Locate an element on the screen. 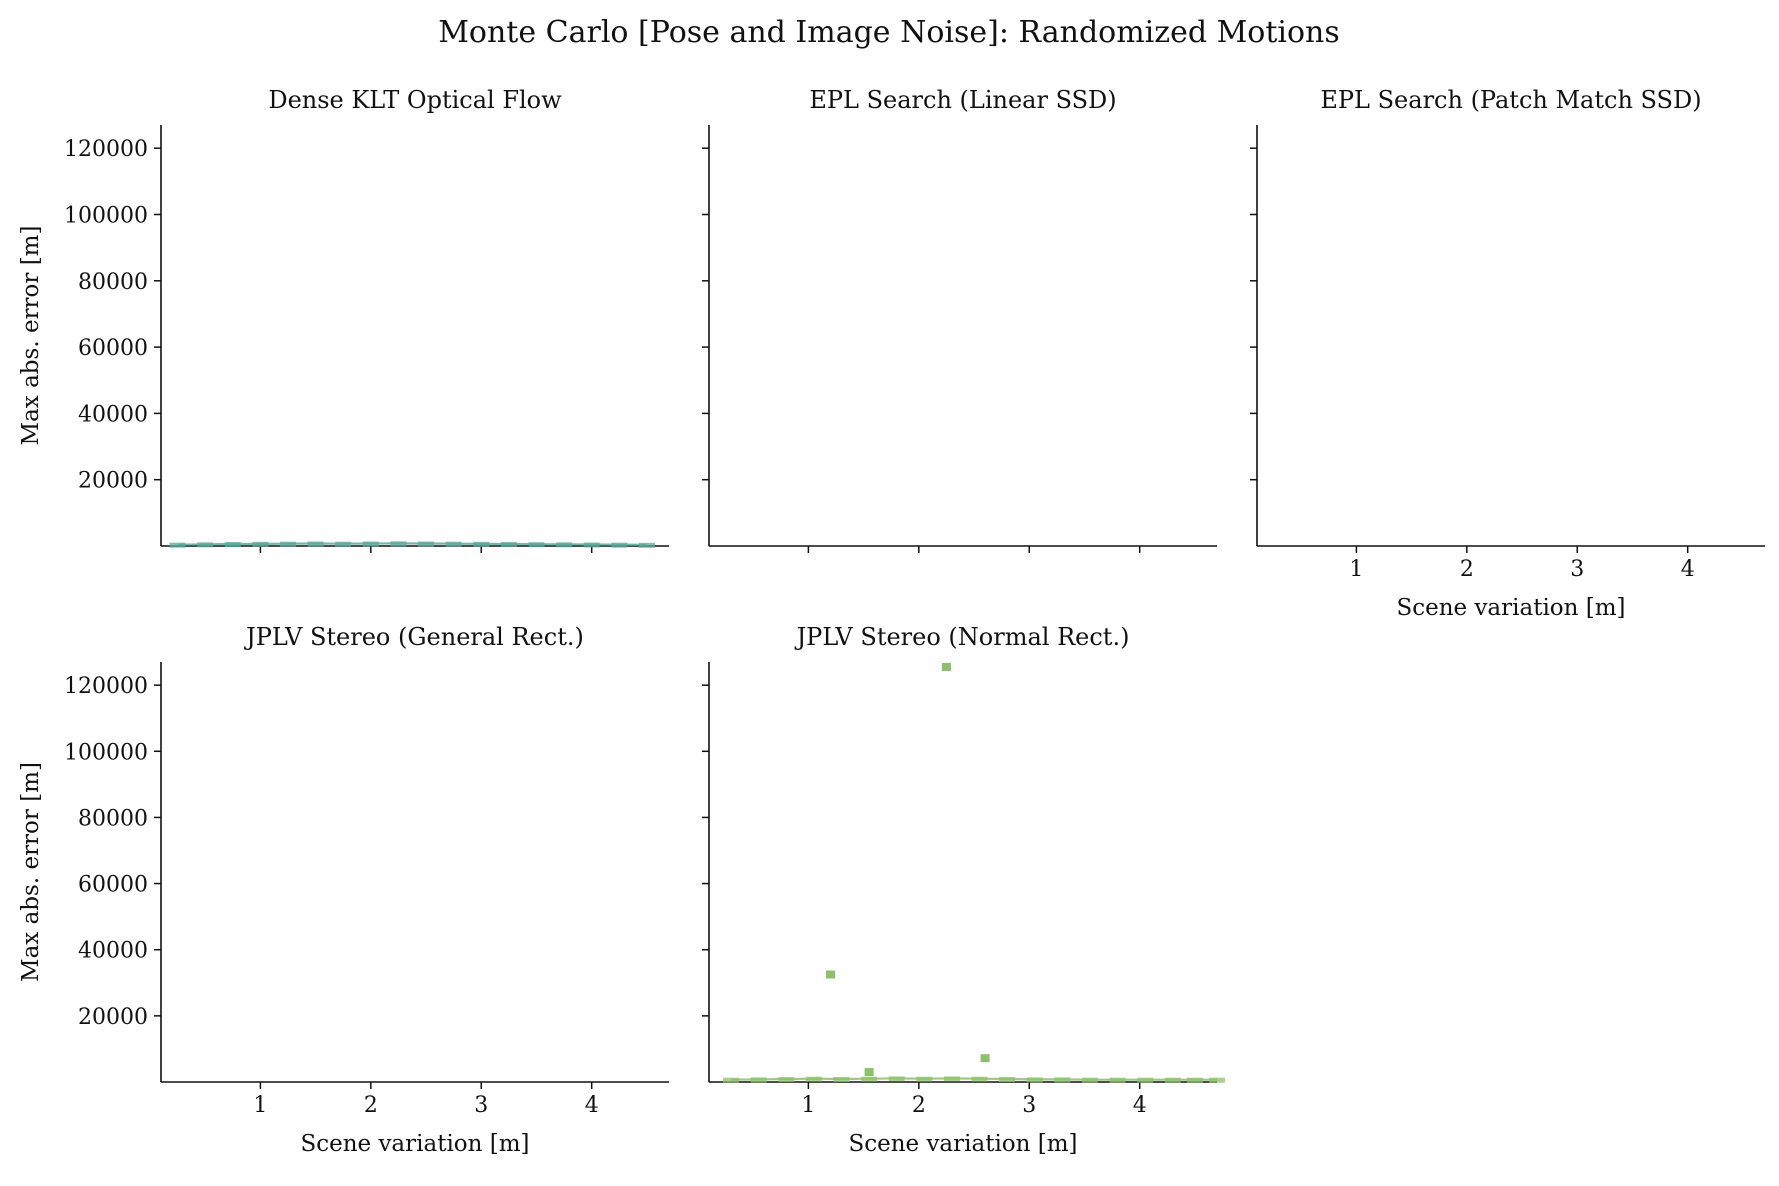 This screenshot has width=1779, height=1186. subplot-title: EPL Search (Linear SSD) is located at coordinates (962, 100).